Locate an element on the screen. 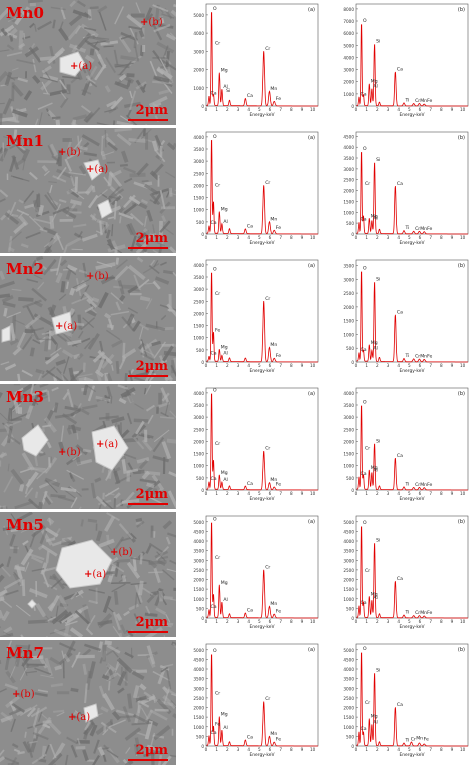 Image resolution: width=474 pixels, height=767 pixels. x-tick-label: 4 is located at coordinates (398, 365).